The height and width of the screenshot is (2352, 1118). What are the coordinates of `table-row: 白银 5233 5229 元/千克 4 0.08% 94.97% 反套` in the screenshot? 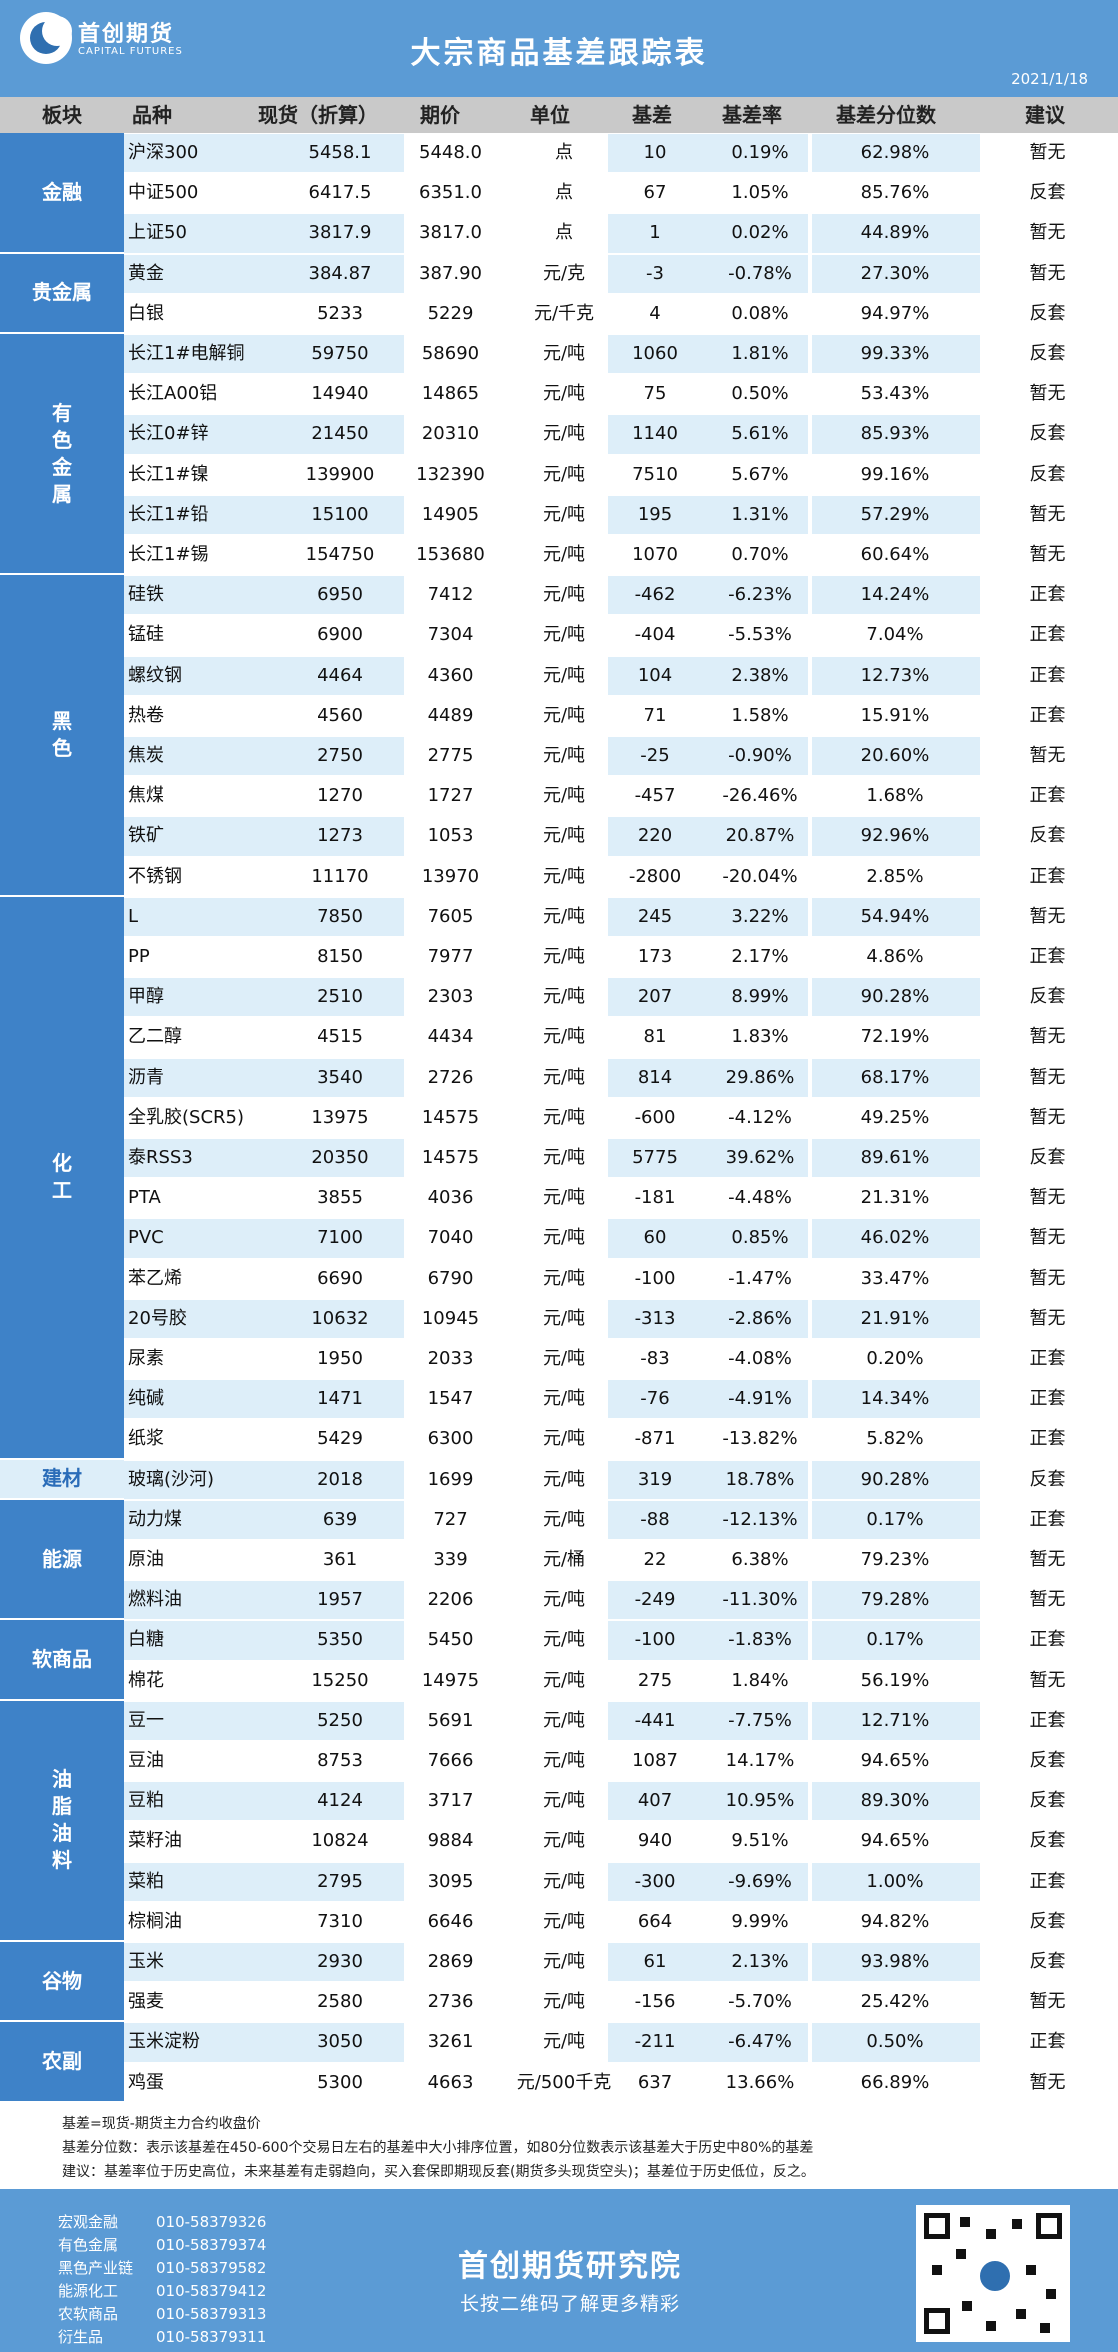 It's located at (559, 314).